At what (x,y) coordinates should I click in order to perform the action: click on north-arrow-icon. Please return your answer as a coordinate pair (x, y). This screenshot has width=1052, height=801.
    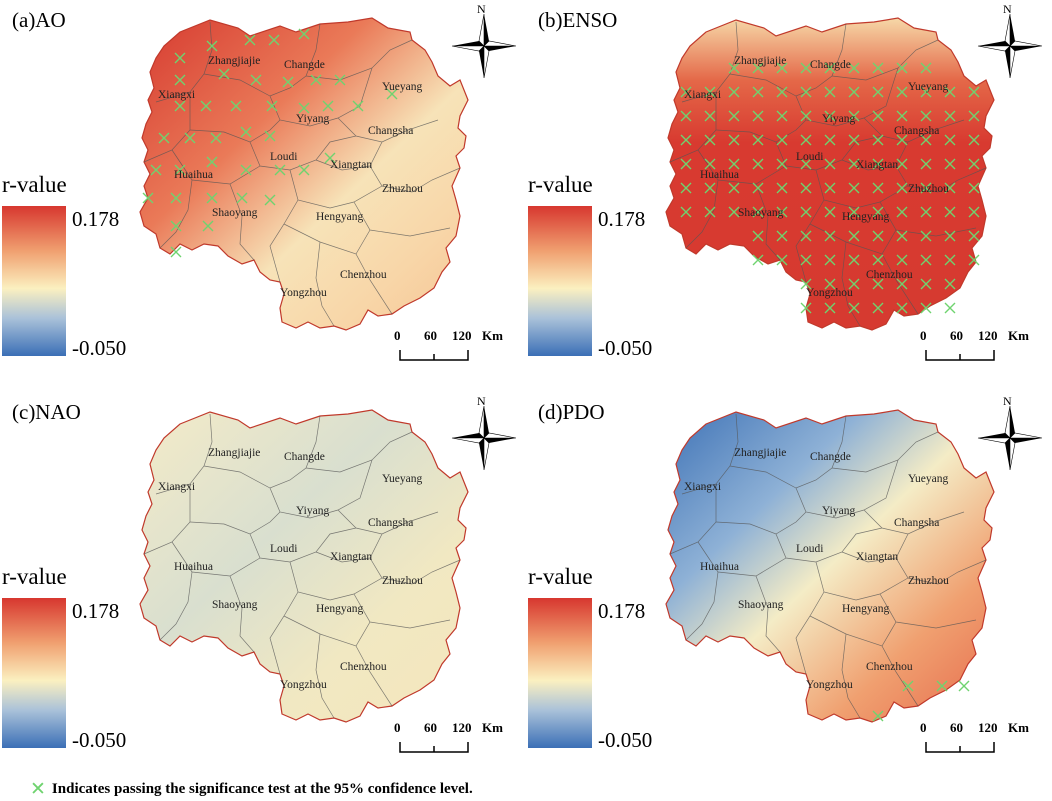
    Looking at the image, I should click on (484, 46).